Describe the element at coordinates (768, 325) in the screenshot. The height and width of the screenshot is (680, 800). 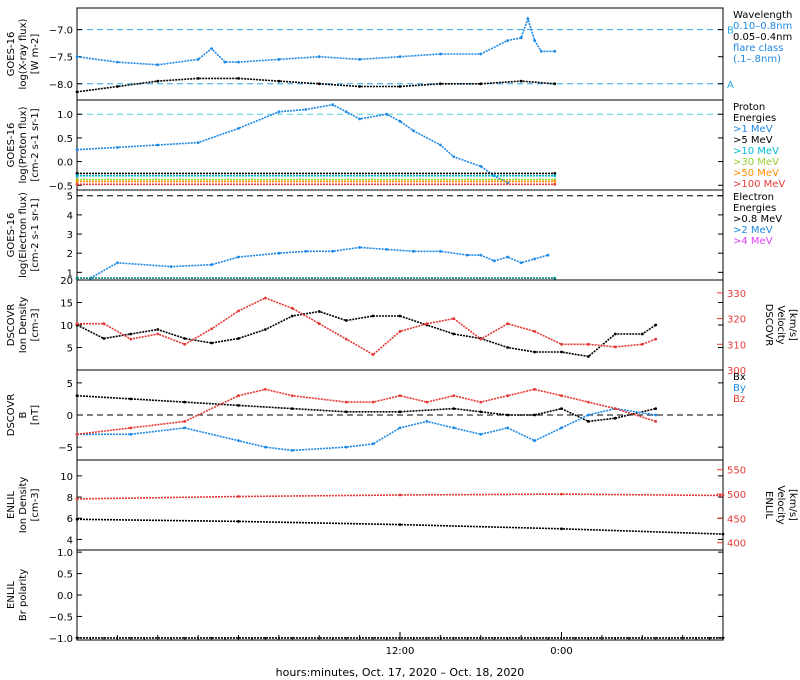
I see `y2-axis-label: DSCOVR` at that location.